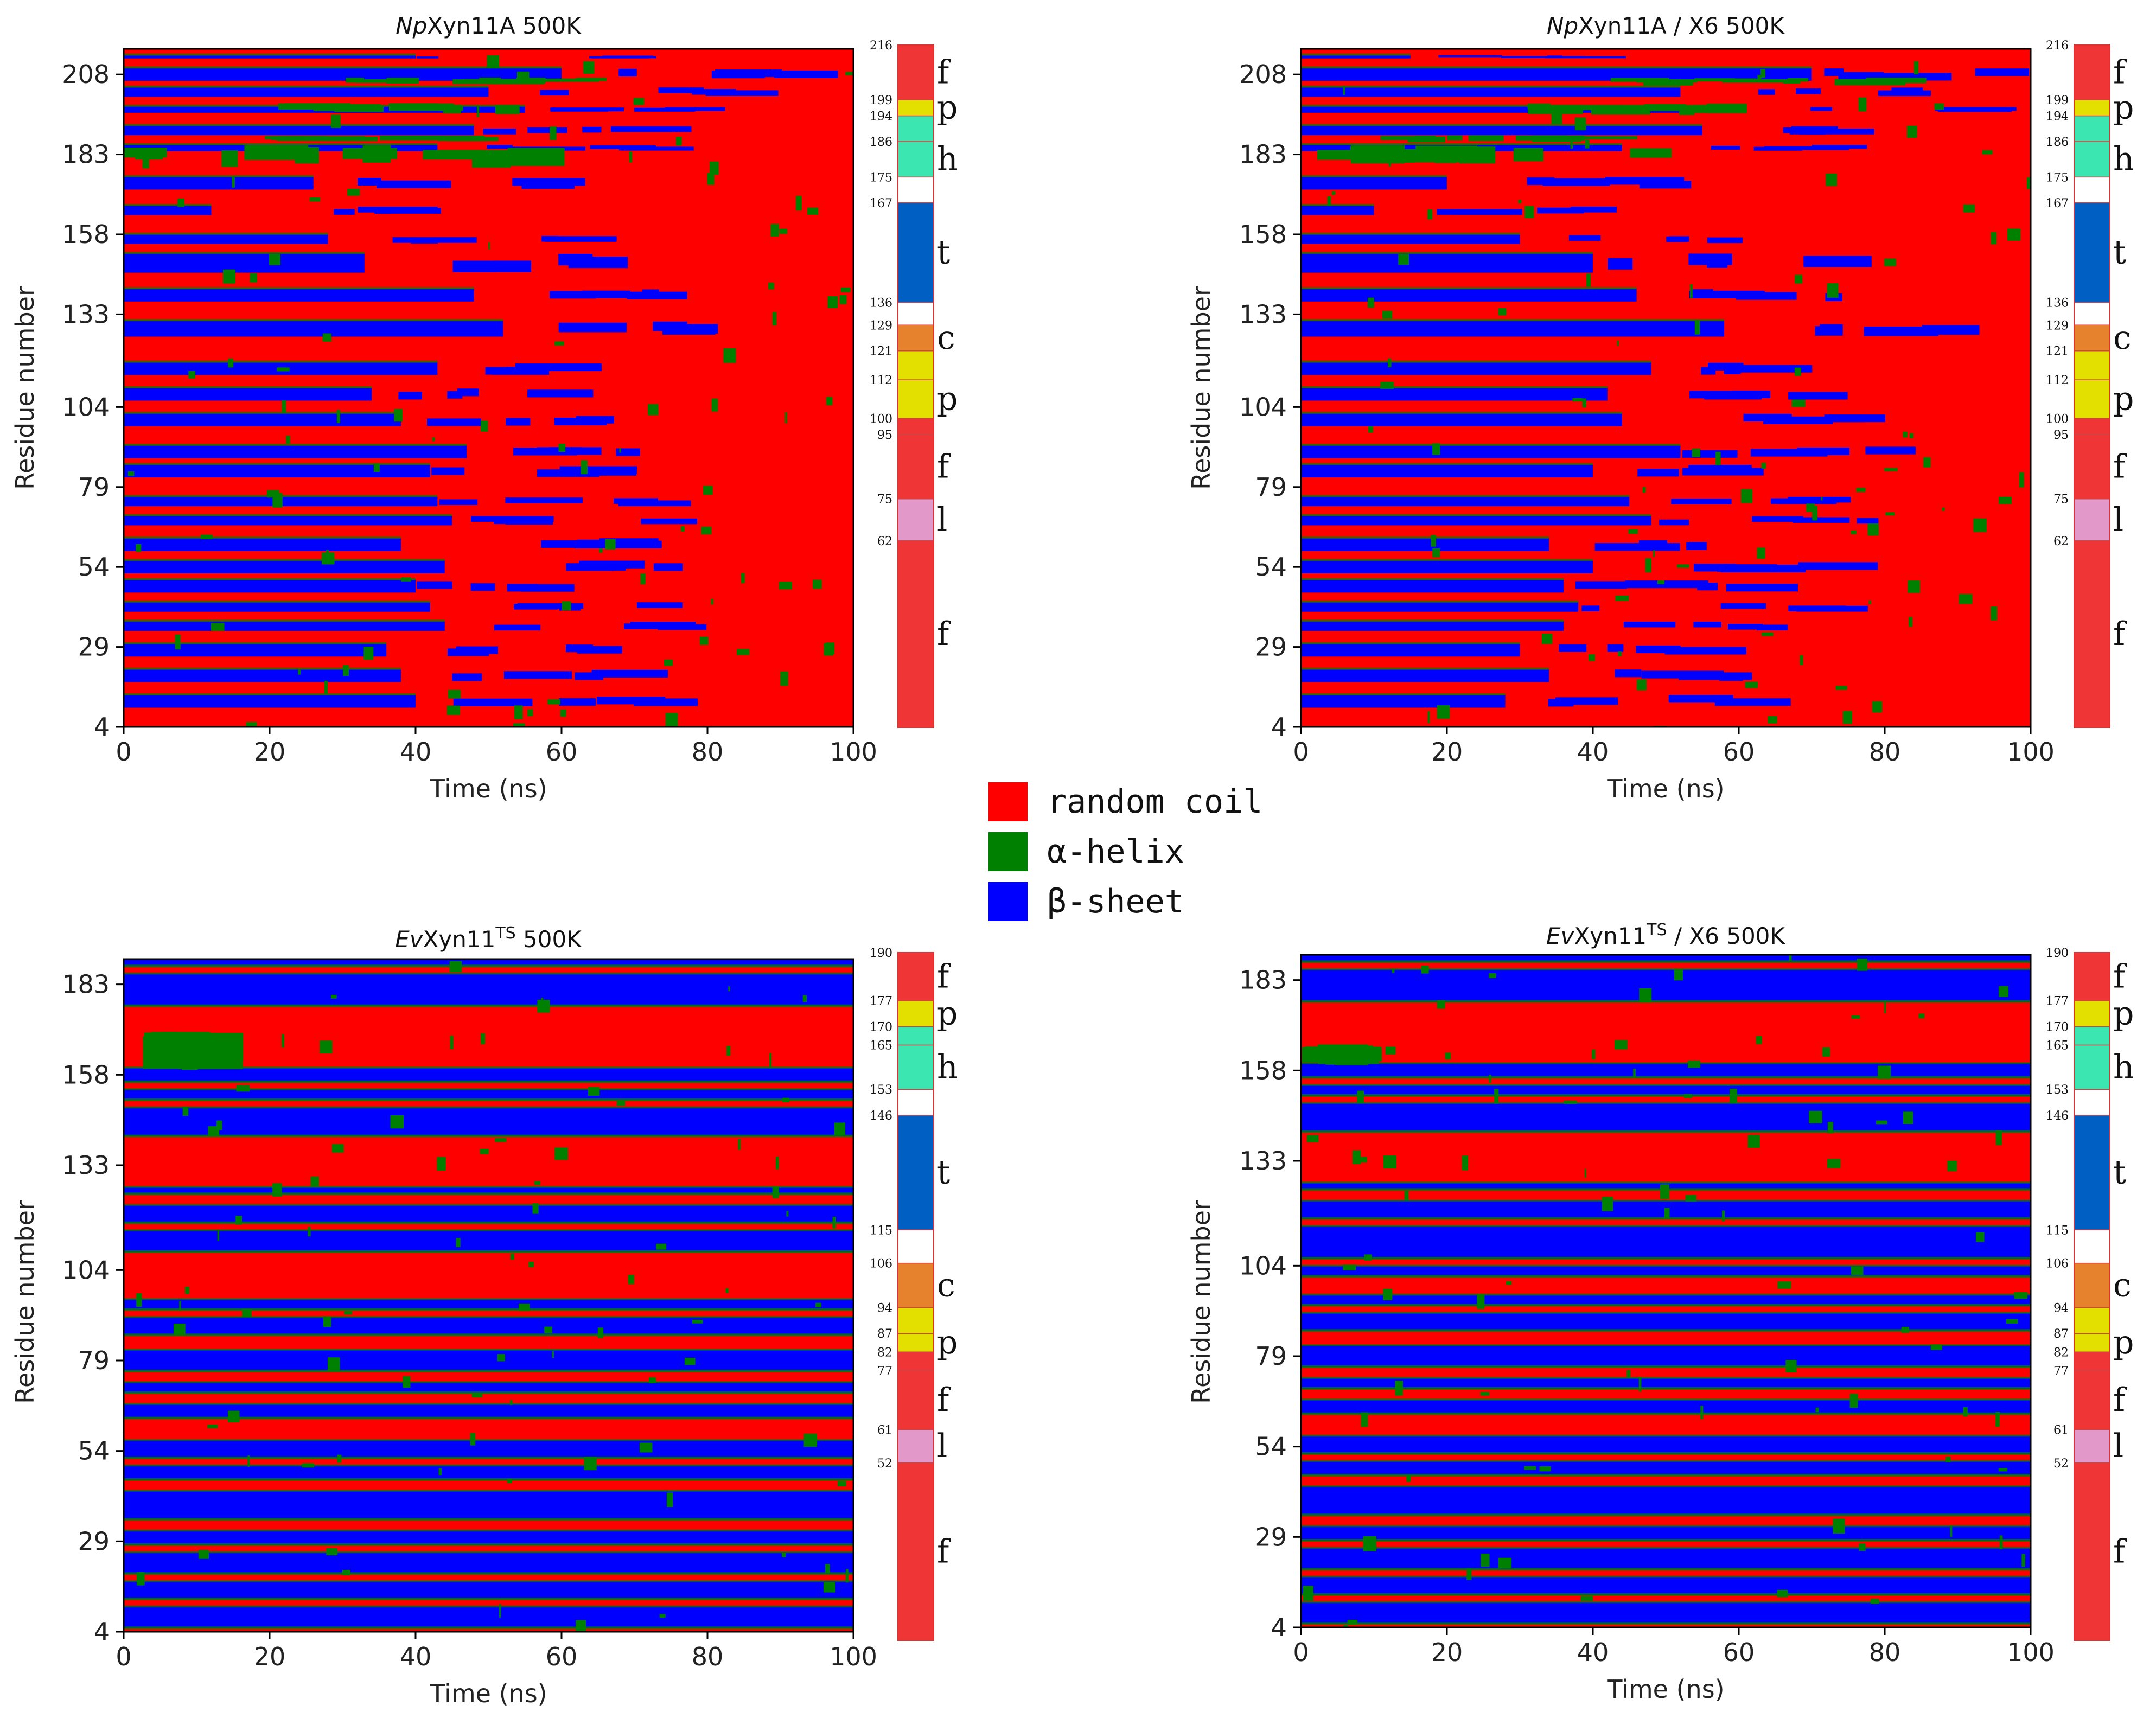  Describe the element at coordinates (2061, 500) in the screenshot. I see `region-boundary-label: 75` at that location.